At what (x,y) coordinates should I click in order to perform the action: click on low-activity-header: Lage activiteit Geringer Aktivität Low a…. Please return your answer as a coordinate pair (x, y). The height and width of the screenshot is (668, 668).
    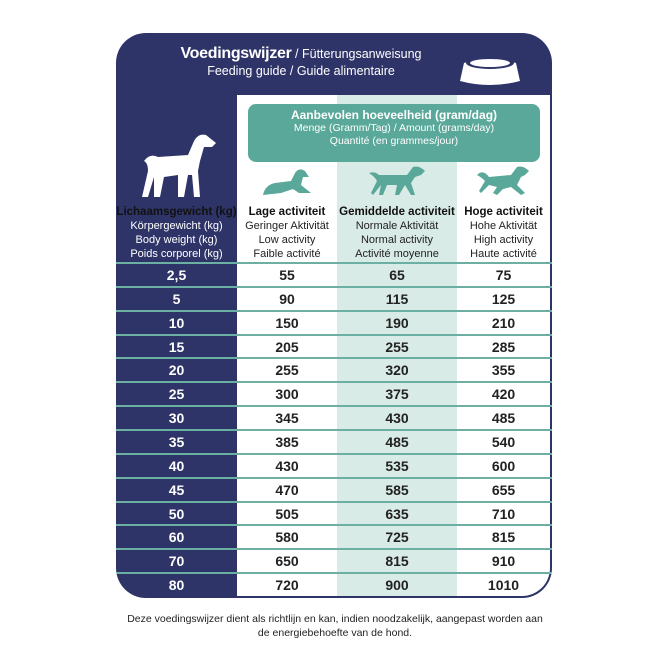
    Looking at the image, I should click on (287, 233).